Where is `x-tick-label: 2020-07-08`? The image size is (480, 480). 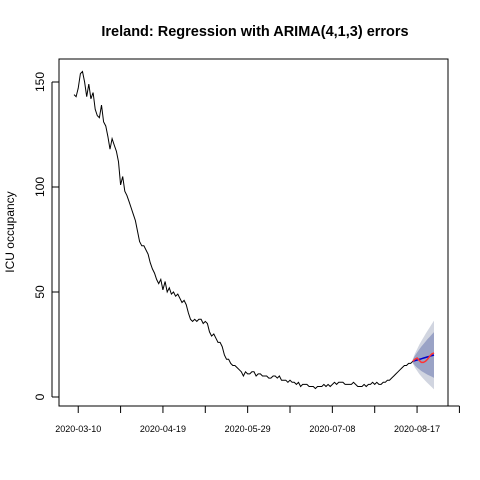
x-tick-label: 2020-07-08 is located at coordinates (332, 429).